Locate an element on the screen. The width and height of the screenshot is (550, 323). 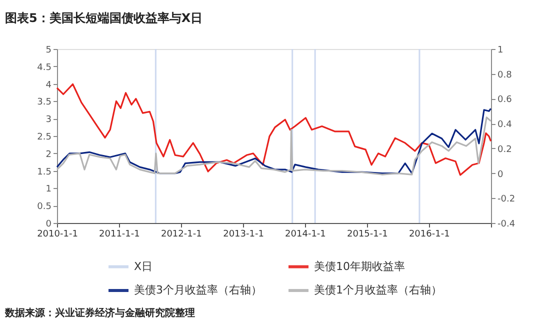
x-tick-label: 2012-1-1 is located at coordinates (181, 235).